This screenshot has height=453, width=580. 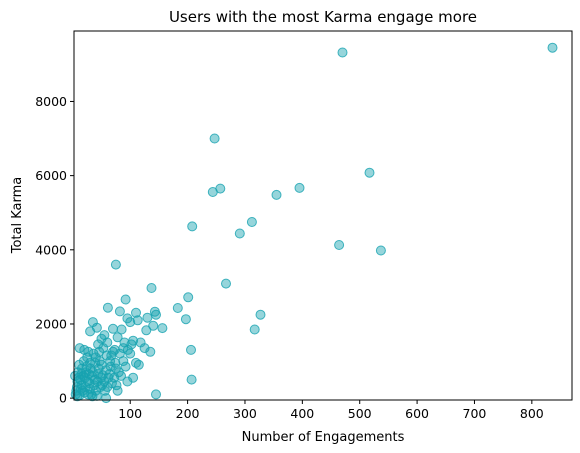 I want to click on y-tick-label: 6000, so click(x=51, y=175).